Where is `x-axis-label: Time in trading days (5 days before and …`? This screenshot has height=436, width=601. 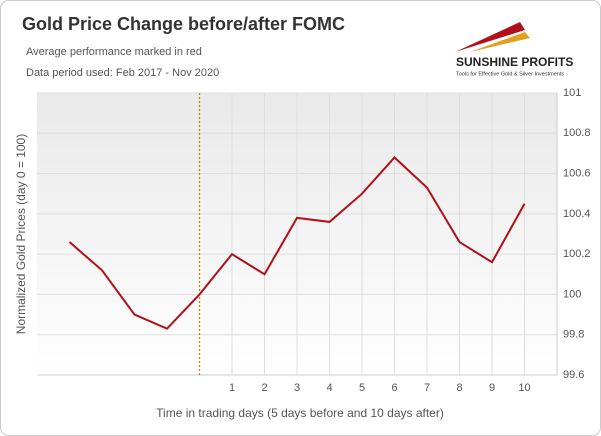
x-axis-label: Time in trading days (5 days before and … is located at coordinates (300, 413).